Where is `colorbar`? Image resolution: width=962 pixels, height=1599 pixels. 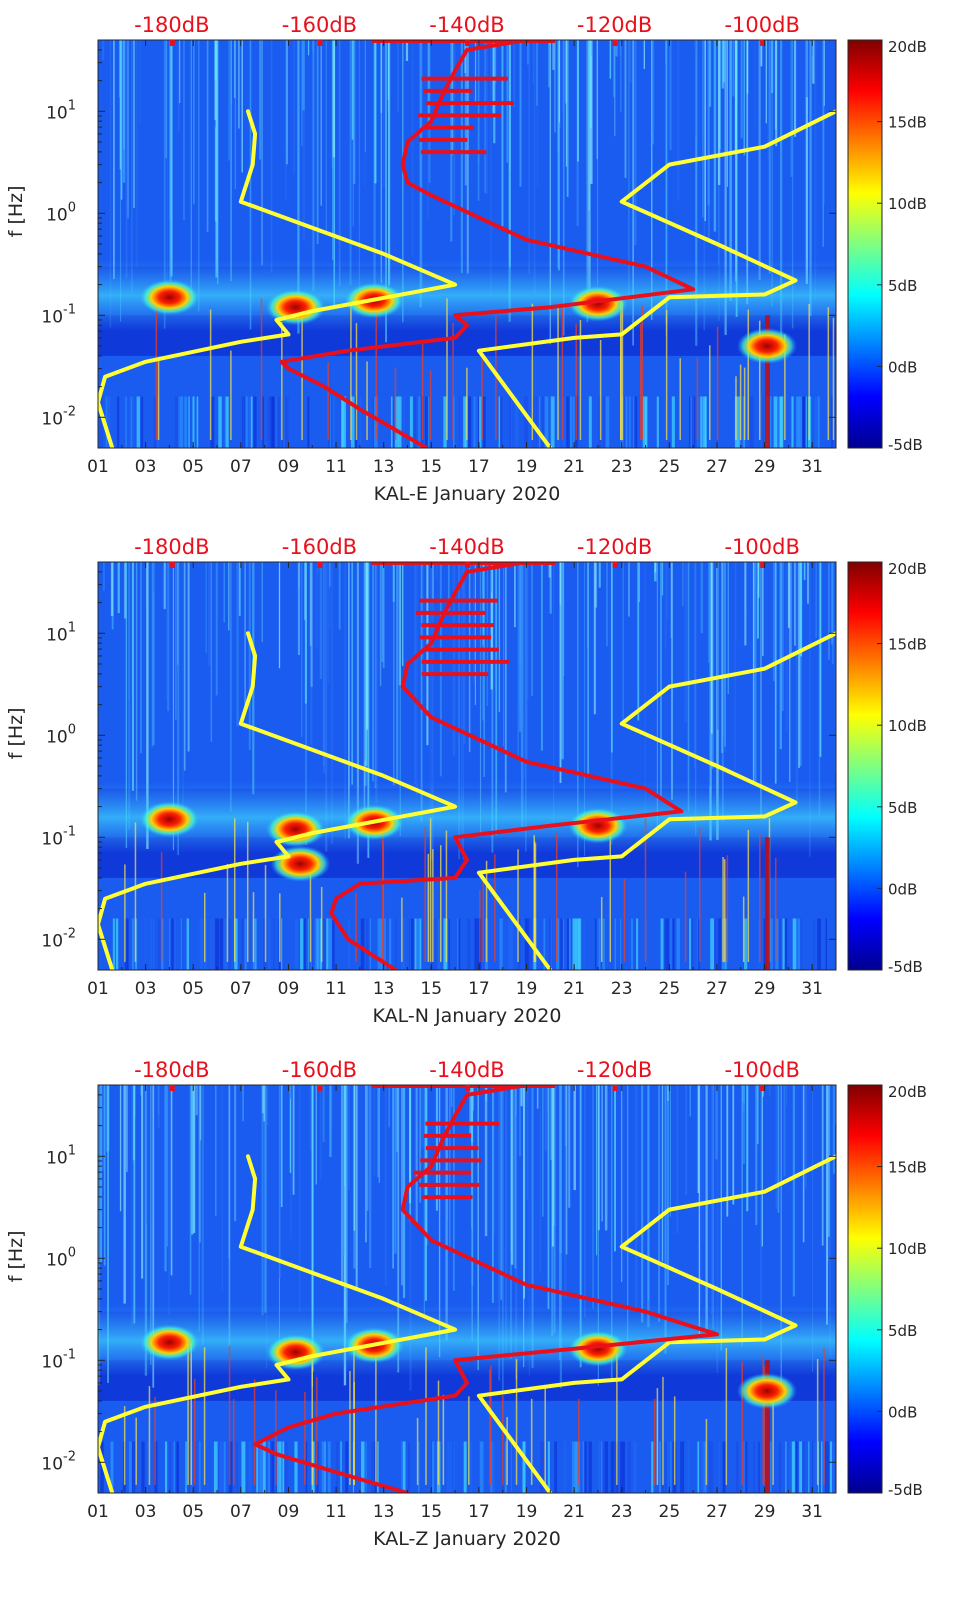
colorbar is located at coordinates (865, 244).